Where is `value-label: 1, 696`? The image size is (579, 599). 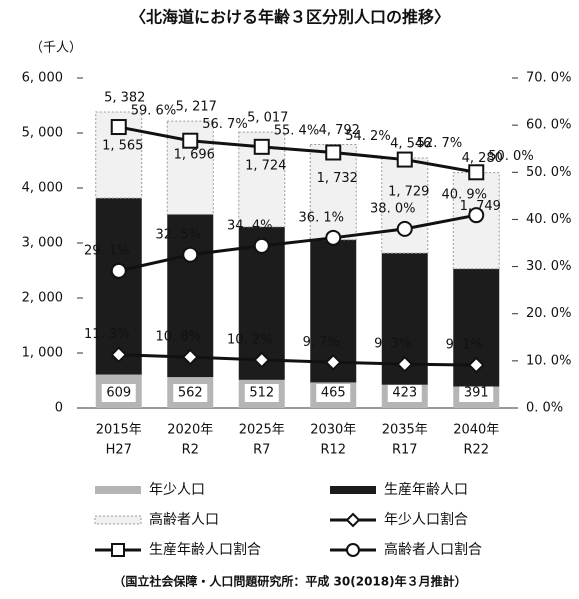
value-label: 1, 696 is located at coordinates (194, 155).